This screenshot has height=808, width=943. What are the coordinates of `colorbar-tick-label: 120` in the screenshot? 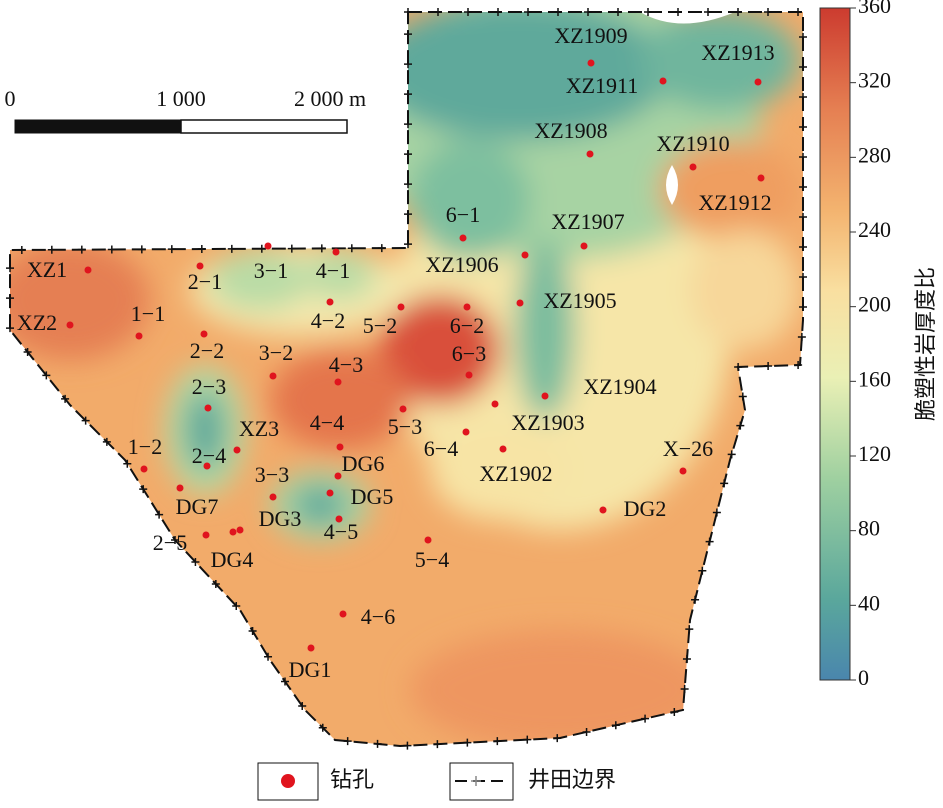 It's located at (874, 453).